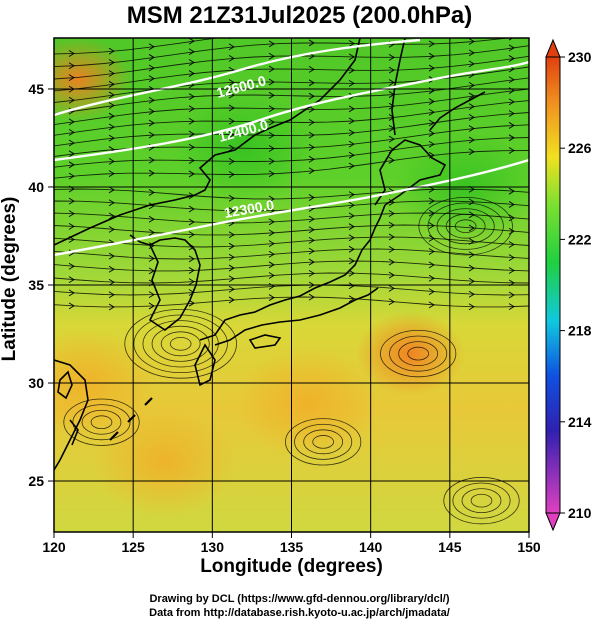 This screenshot has width=599, height=625. What do you see at coordinates (580, 513) in the screenshot?
I see `colorbar-tick-label: 210` at bounding box center [580, 513].